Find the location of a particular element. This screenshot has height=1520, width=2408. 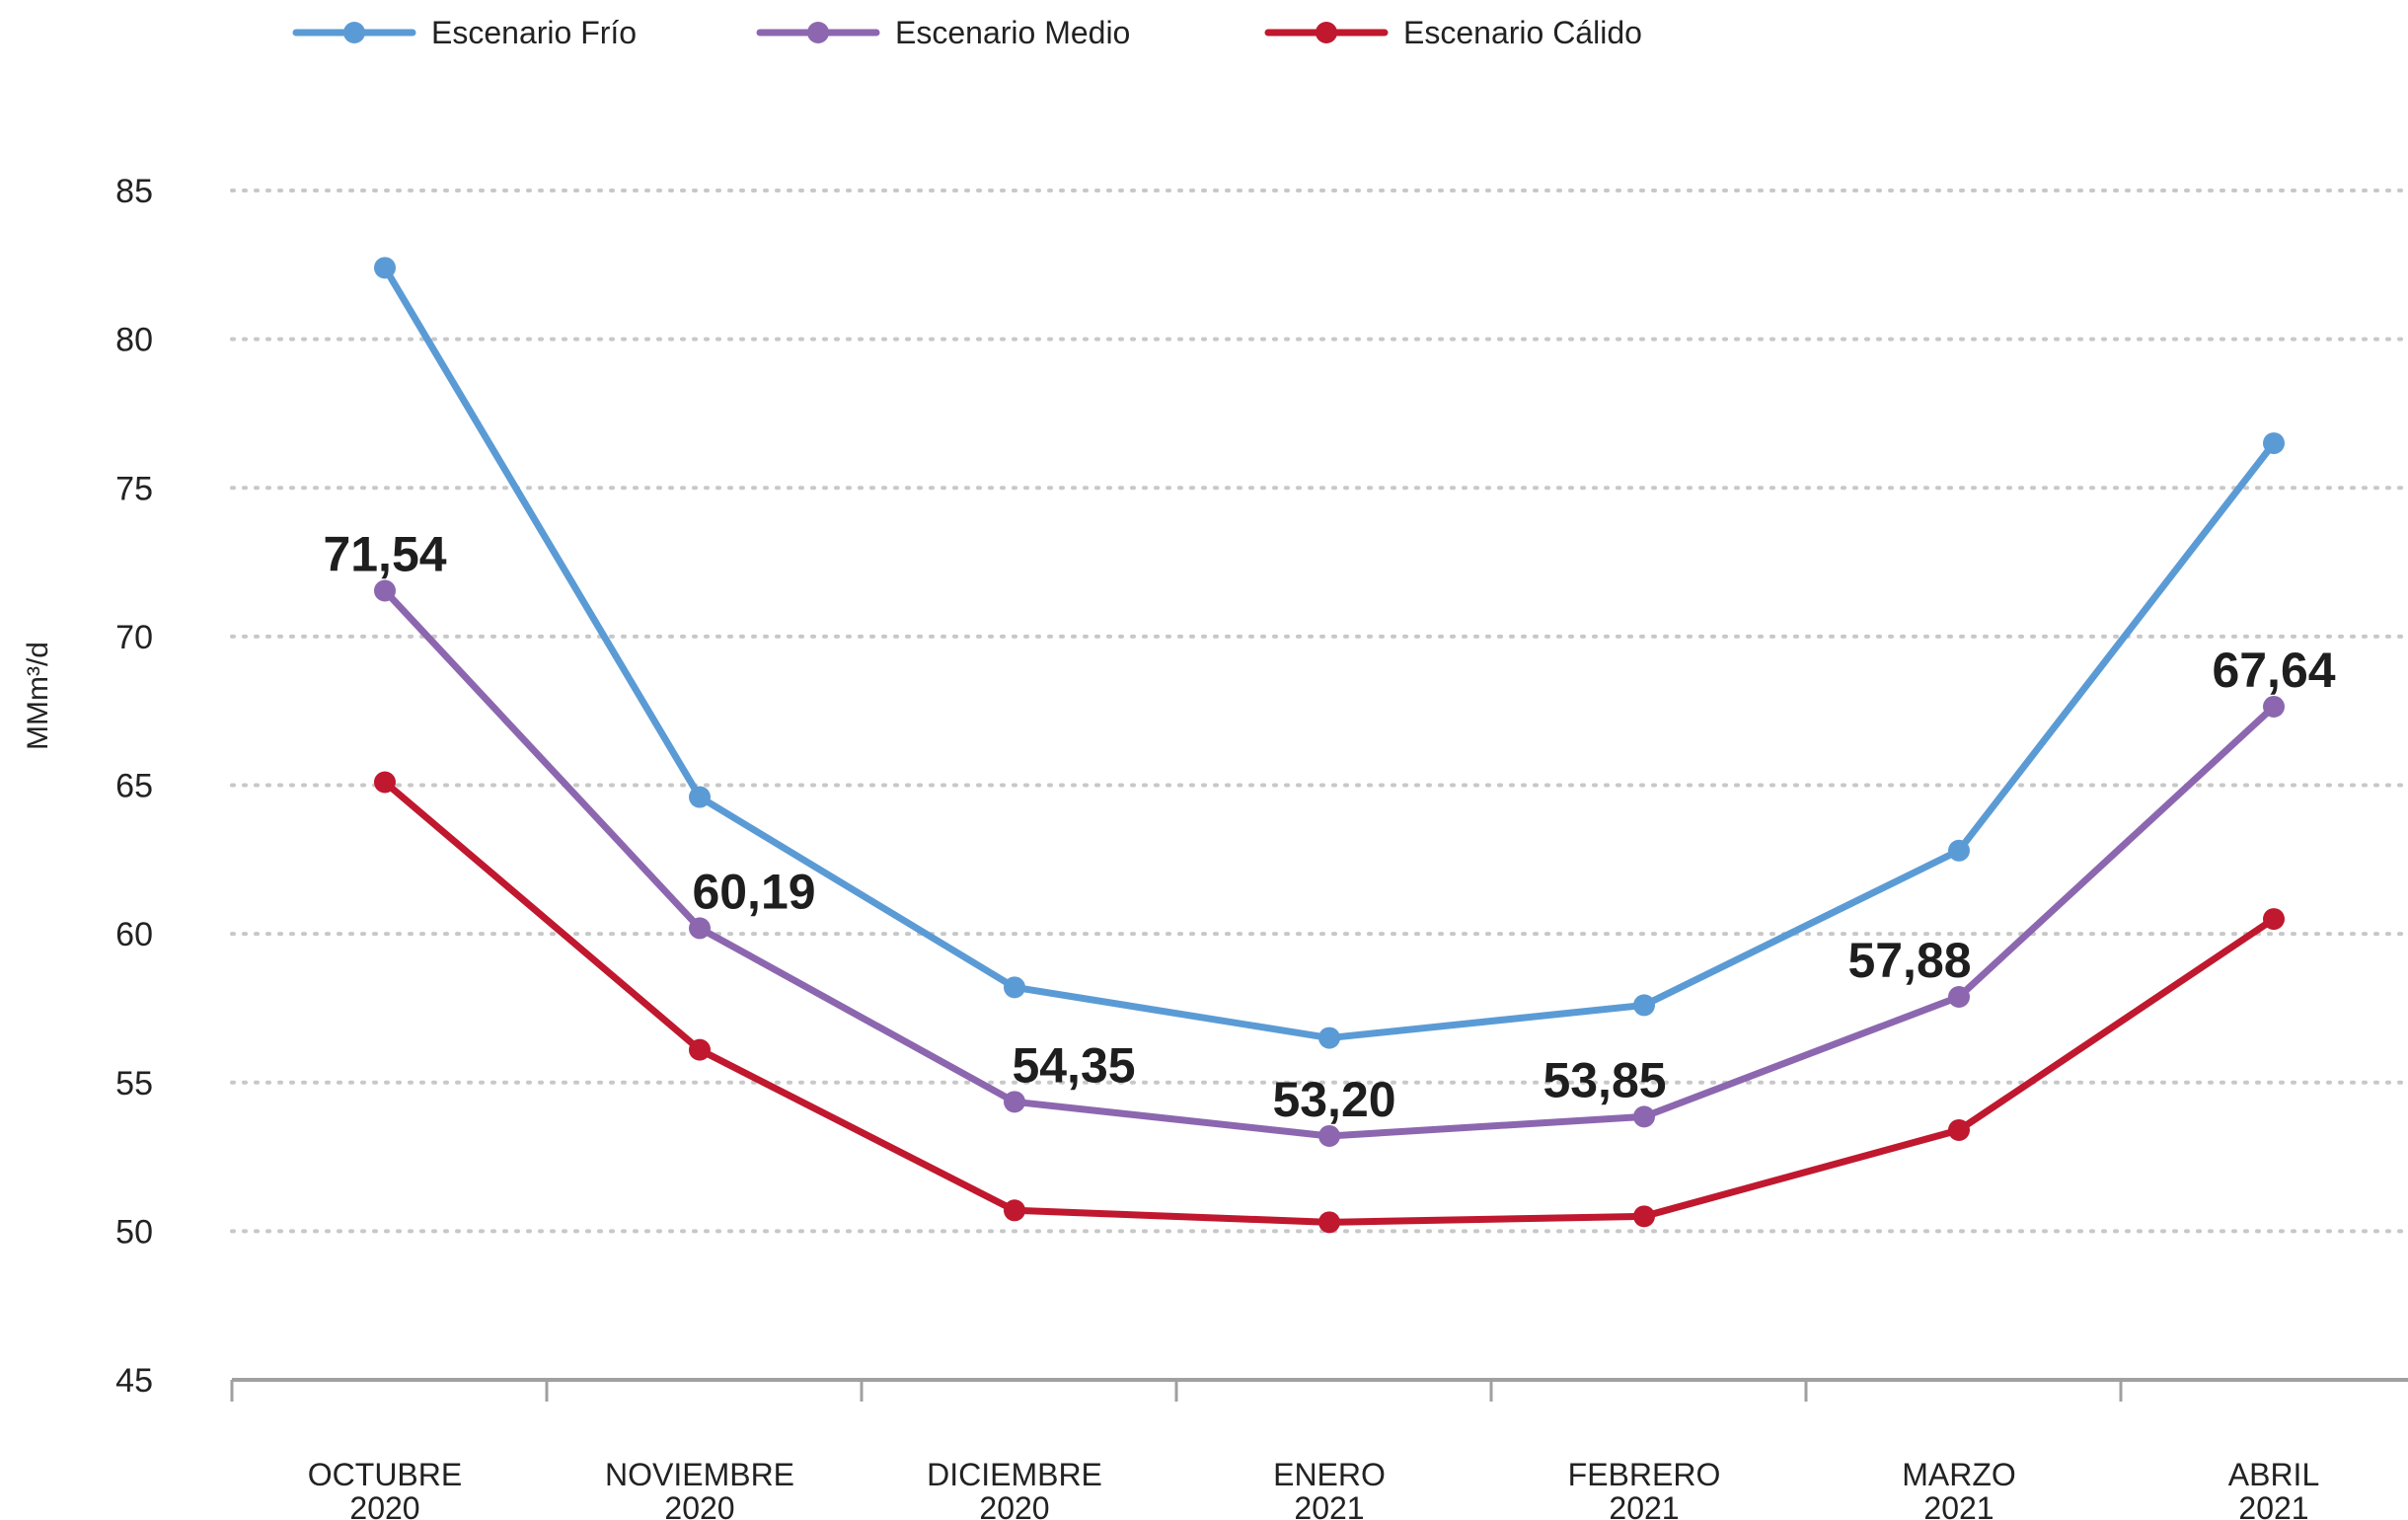

data-label: 57,88 is located at coordinates (1909, 960).